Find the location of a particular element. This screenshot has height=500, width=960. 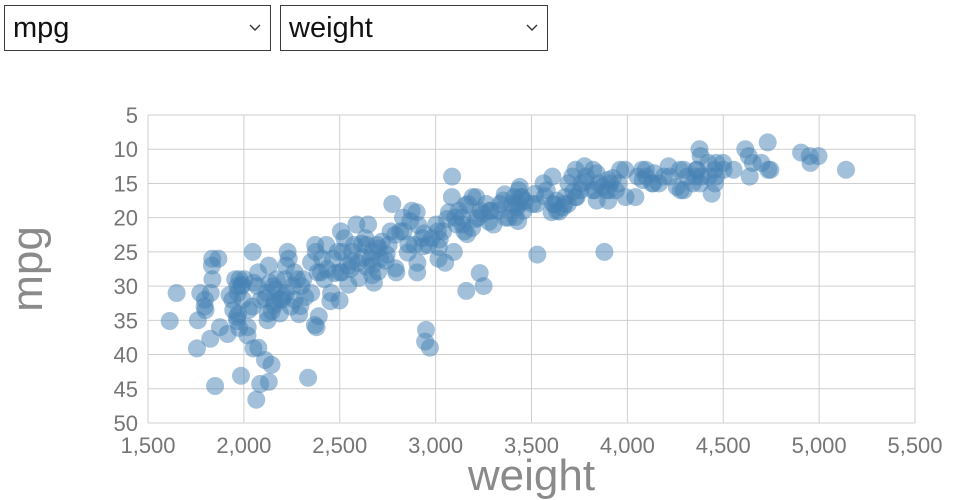

x-tick-label: 4,500 is located at coordinates (723, 445).